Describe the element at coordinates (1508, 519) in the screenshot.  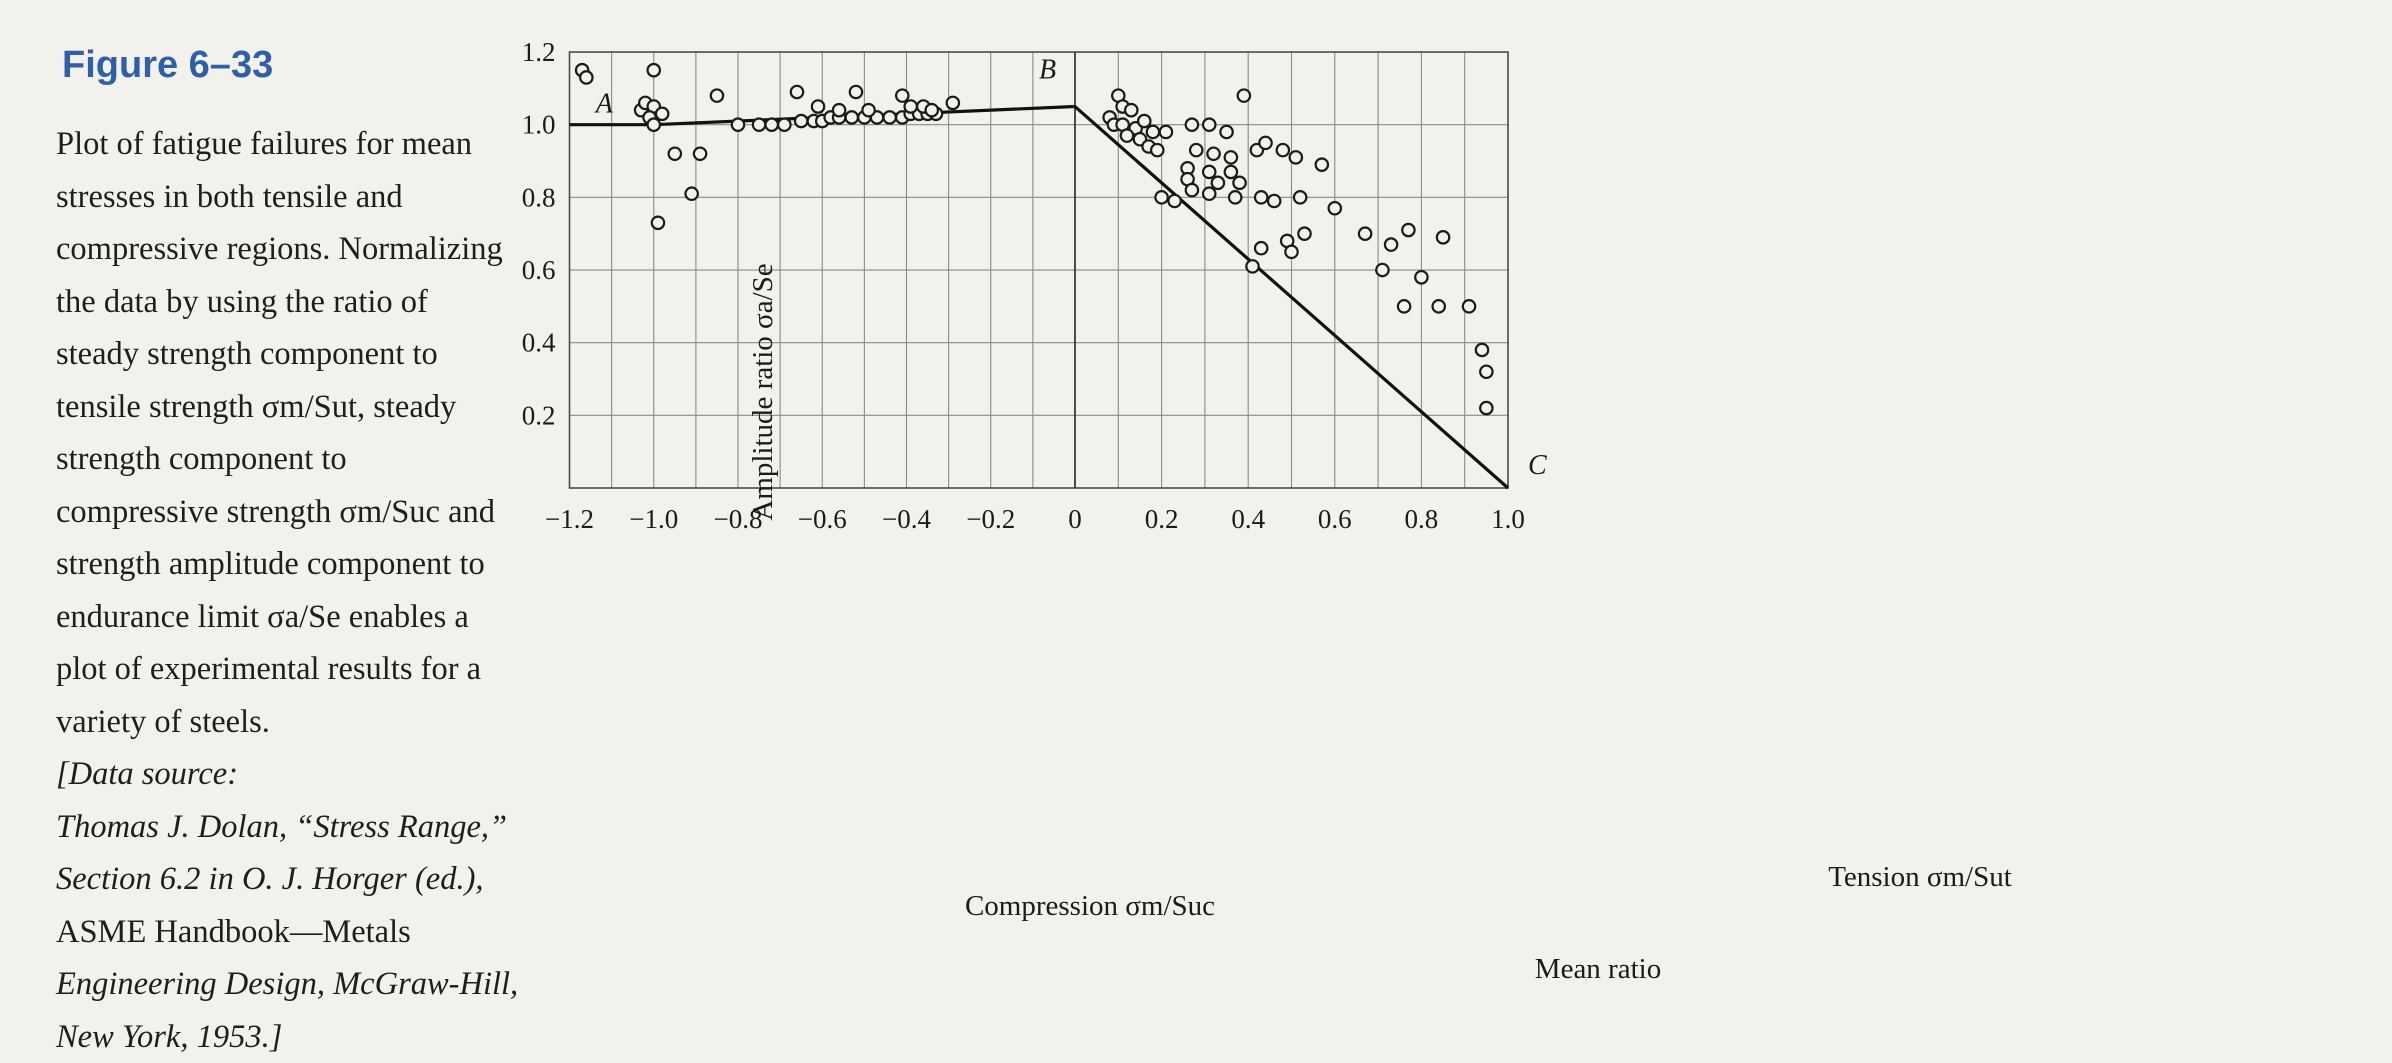
I see `x-tick-label: 1.0` at that location.